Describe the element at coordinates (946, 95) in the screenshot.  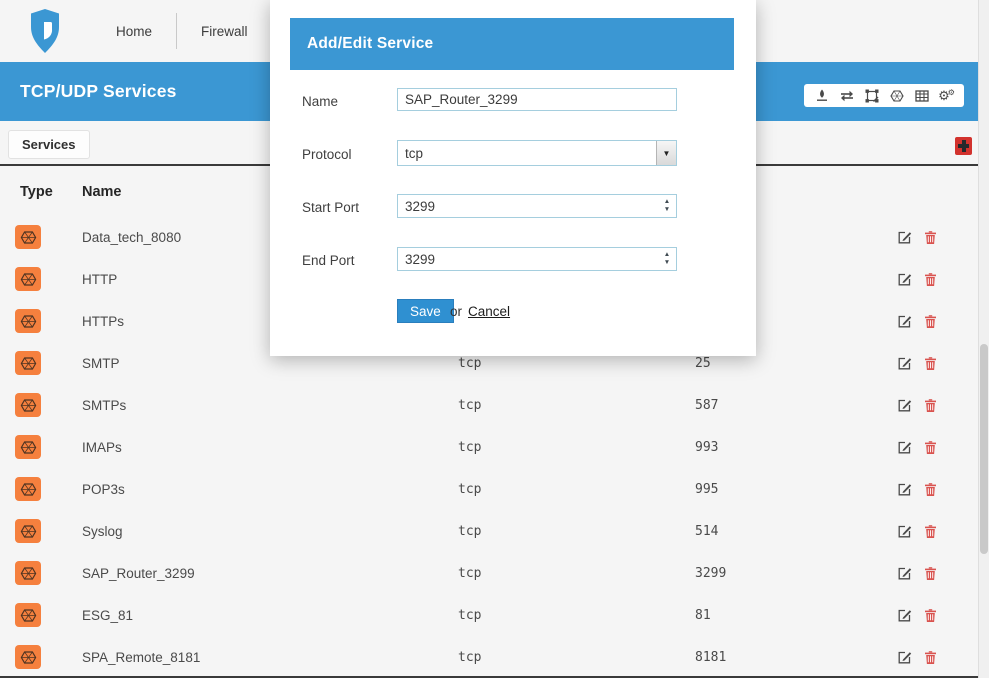
I see `gears-icon: ⚙ ⚙` at that location.